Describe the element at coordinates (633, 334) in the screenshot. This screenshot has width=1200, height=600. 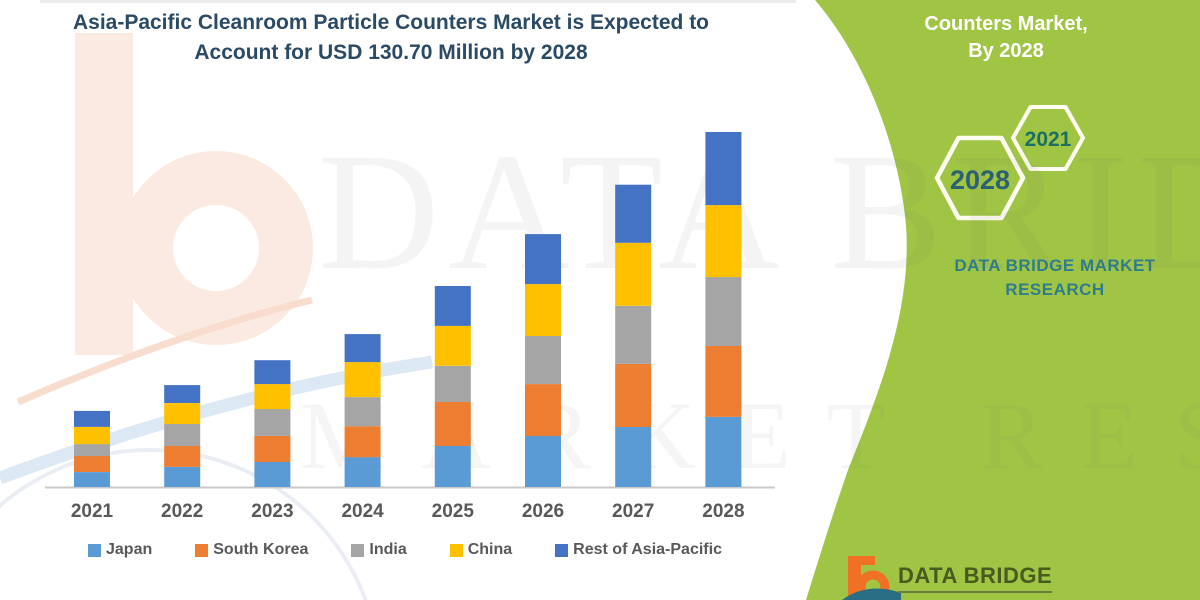
I see `bar-segment-india-2027` at that location.